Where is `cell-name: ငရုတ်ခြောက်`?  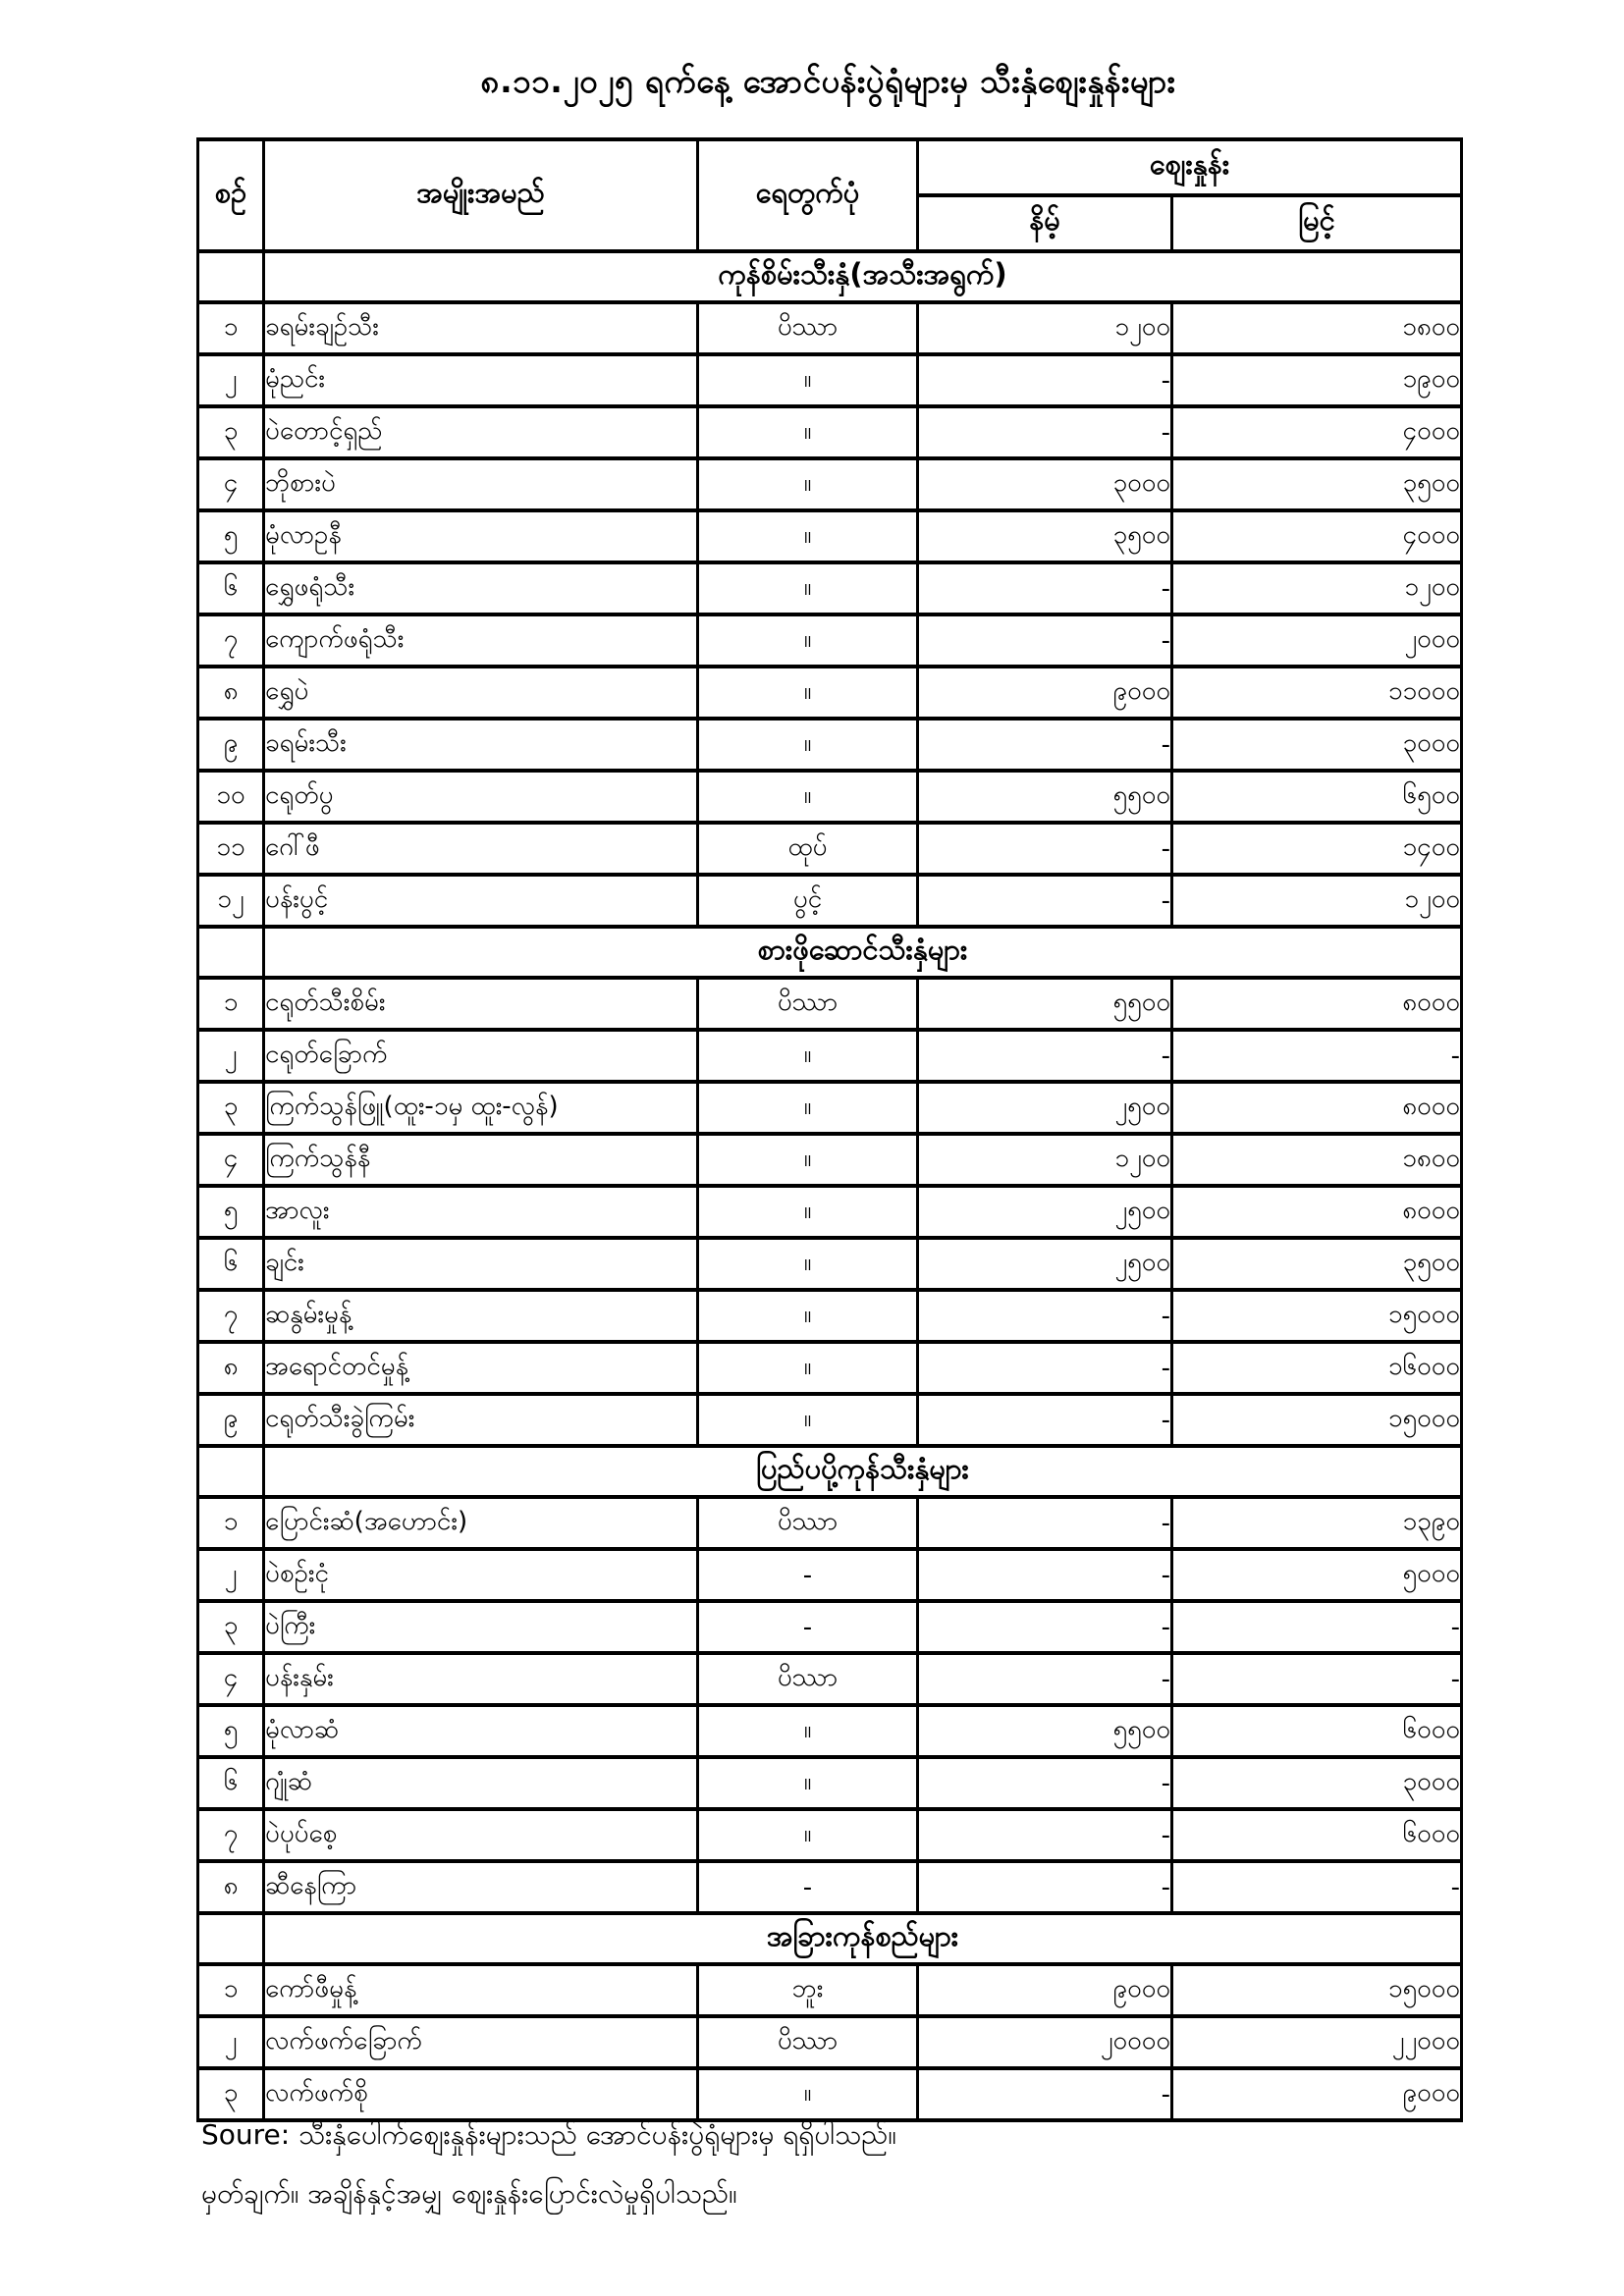 cell-name: ငရုတ်ခြောက် is located at coordinates (480, 1056).